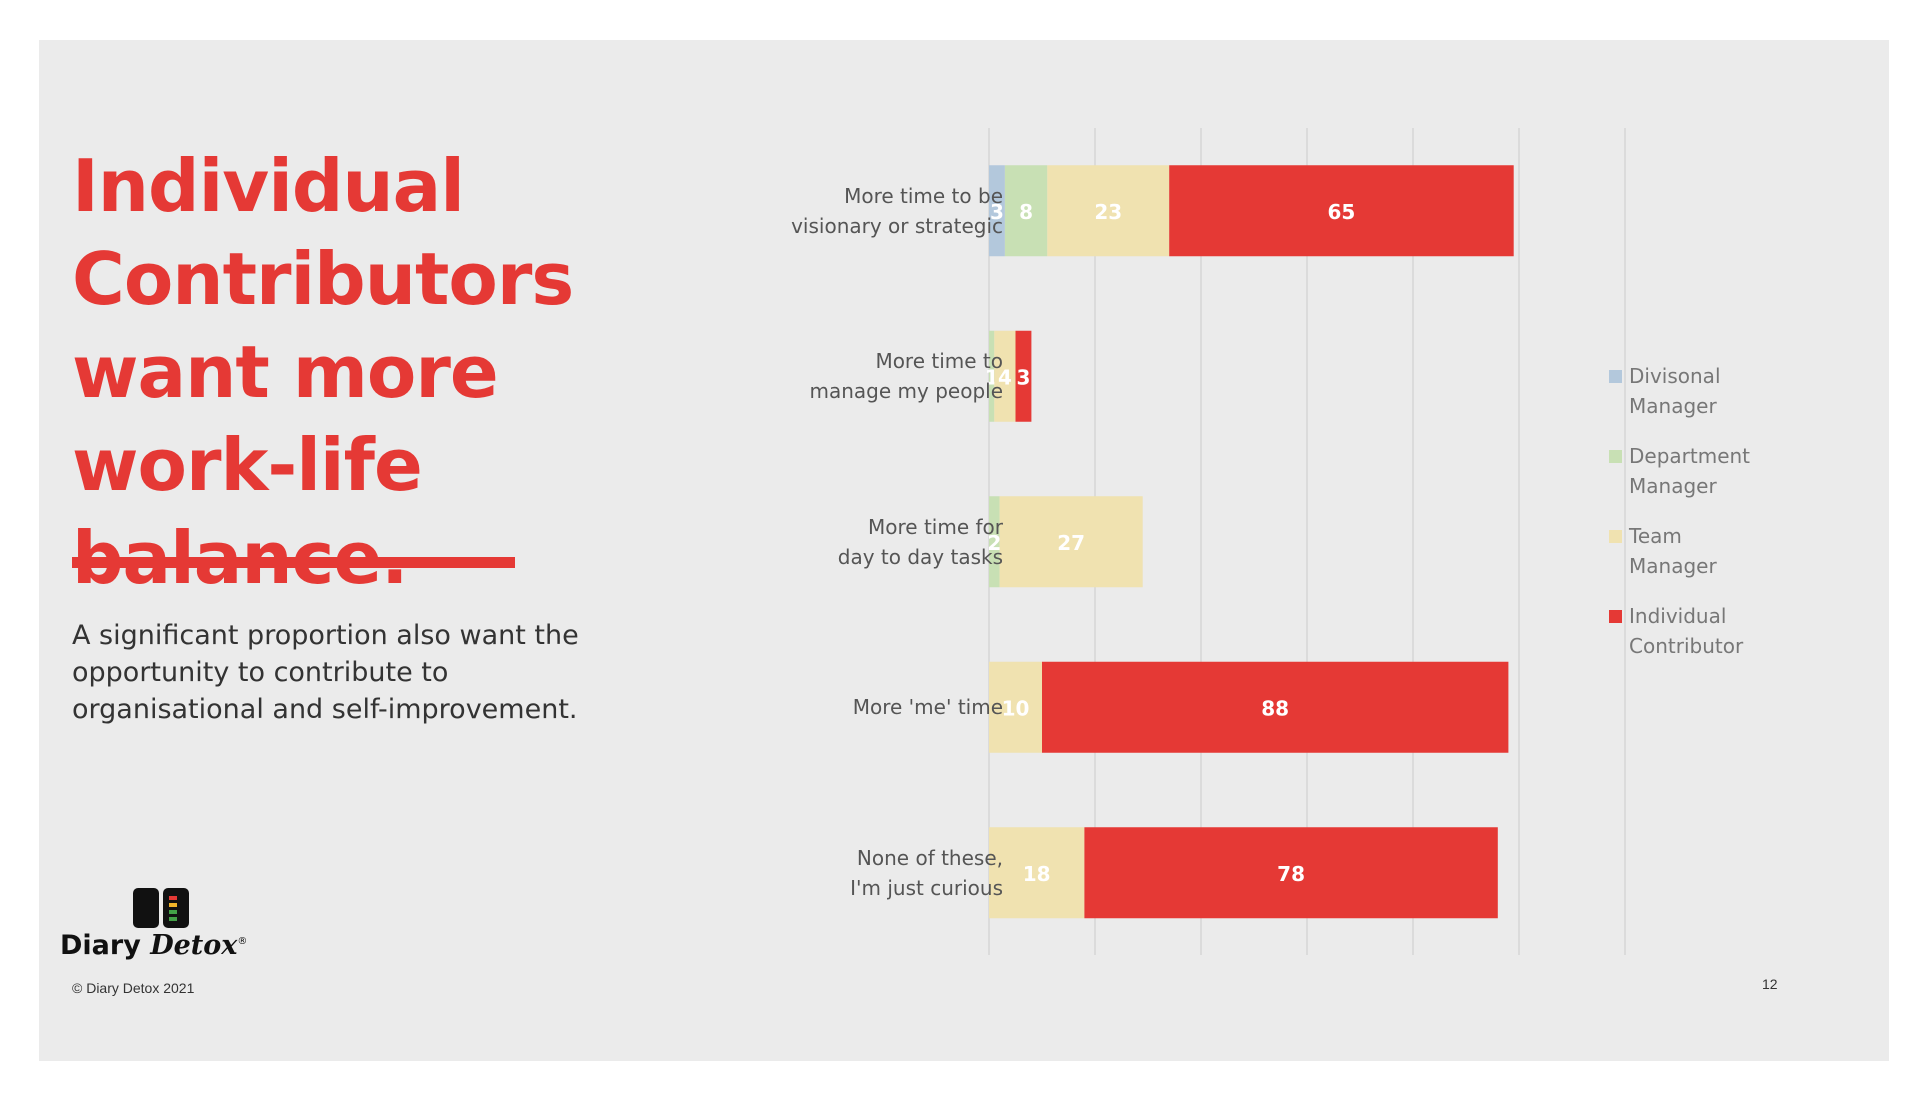  I want to click on legend-item: Divisonal Manager, so click(1709, 391).